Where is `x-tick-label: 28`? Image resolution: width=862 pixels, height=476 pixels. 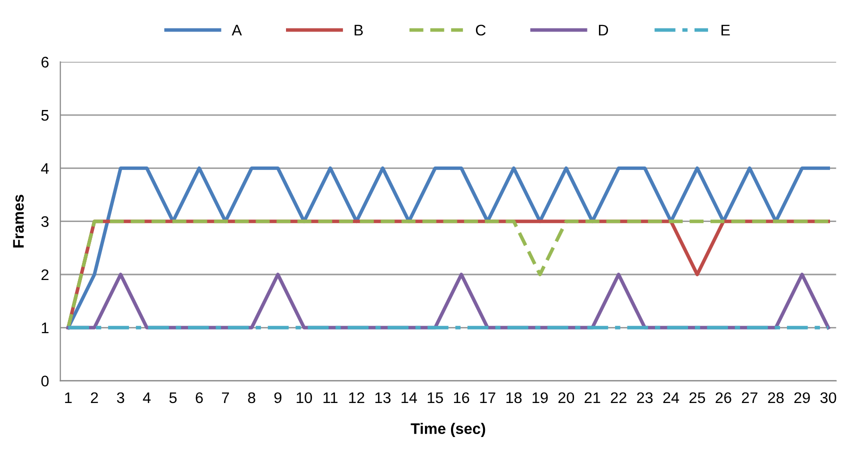 x-tick-label: 28 is located at coordinates (776, 398).